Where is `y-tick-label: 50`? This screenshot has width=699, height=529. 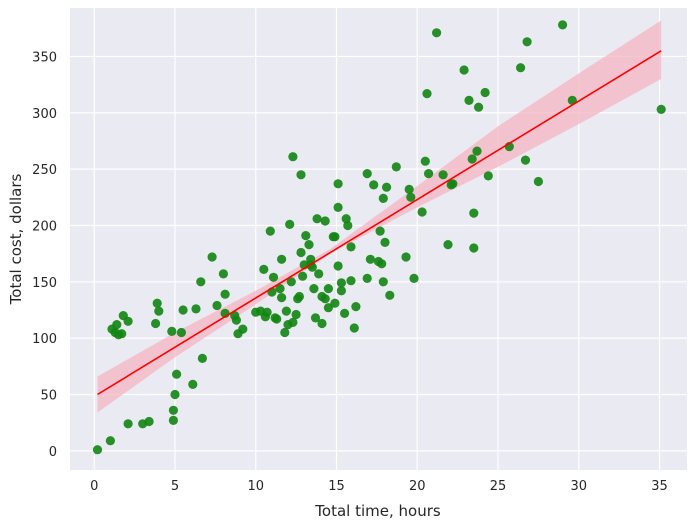
y-tick-label: 50 is located at coordinates (48, 396).